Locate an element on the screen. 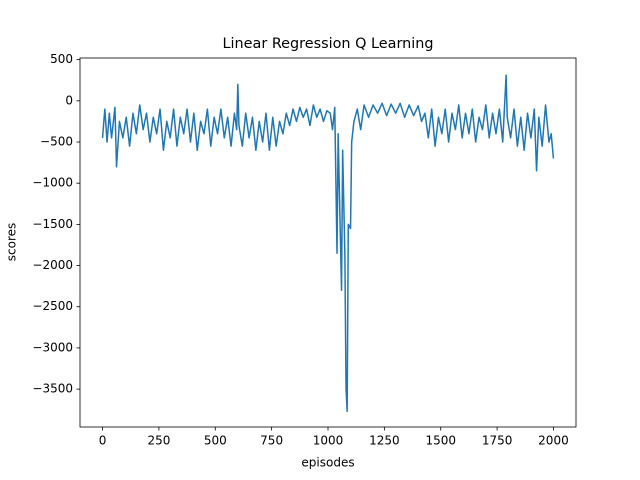 This screenshot has height=480, width=640. chart-title: Linear Regression Q Learning is located at coordinates (328, 44).